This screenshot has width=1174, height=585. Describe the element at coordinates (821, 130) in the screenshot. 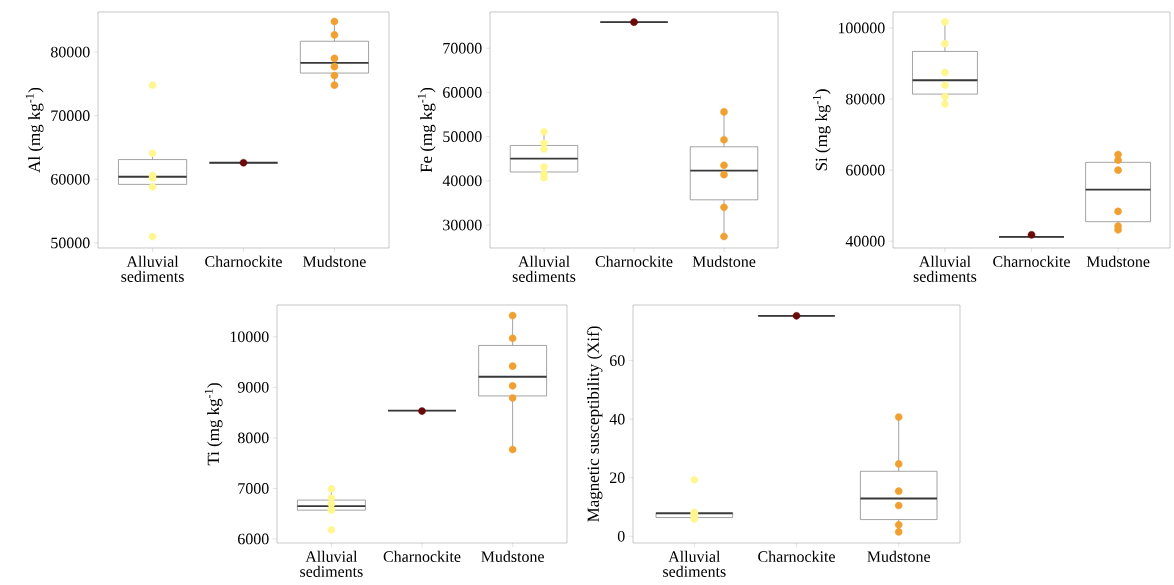

I see `y-axis-title: Si (mg kg$^{-1}$)` at that location.